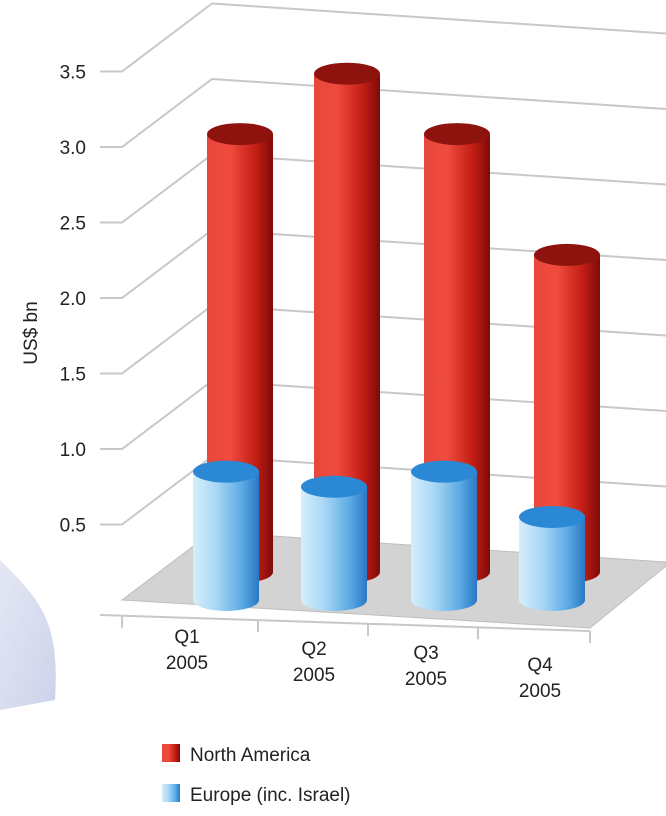 This screenshot has height=816, width=666. I want to click on legend-label: North America, so click(250, 755).